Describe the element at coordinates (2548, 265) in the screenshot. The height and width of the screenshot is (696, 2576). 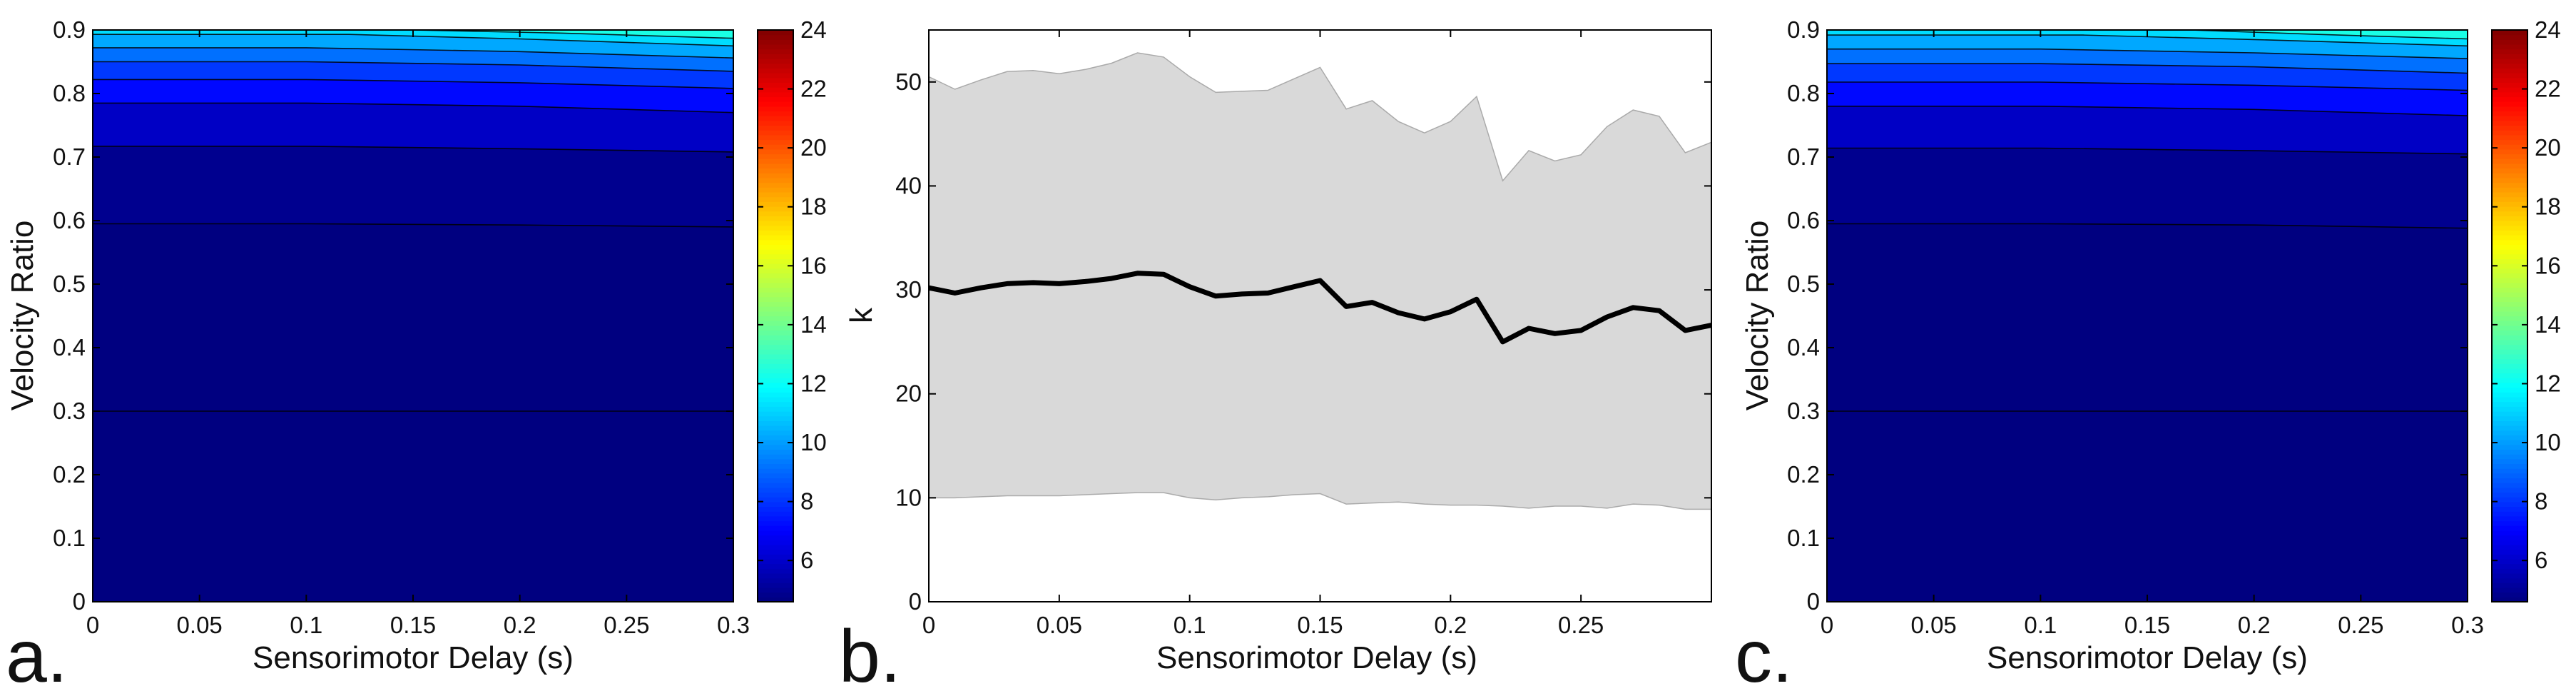
I see `colorbar-tick-label: 16` at that location.